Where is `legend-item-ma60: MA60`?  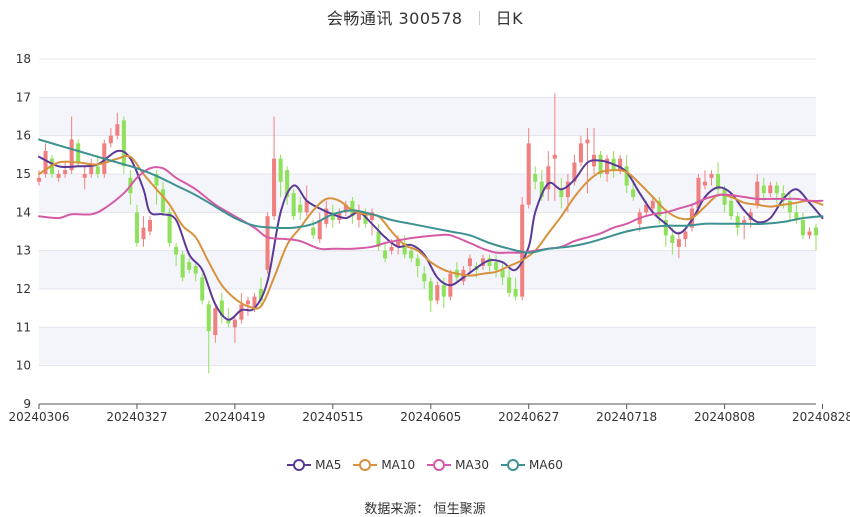 legend-item-ma60: MA60 is located at coordinates (532, 465).